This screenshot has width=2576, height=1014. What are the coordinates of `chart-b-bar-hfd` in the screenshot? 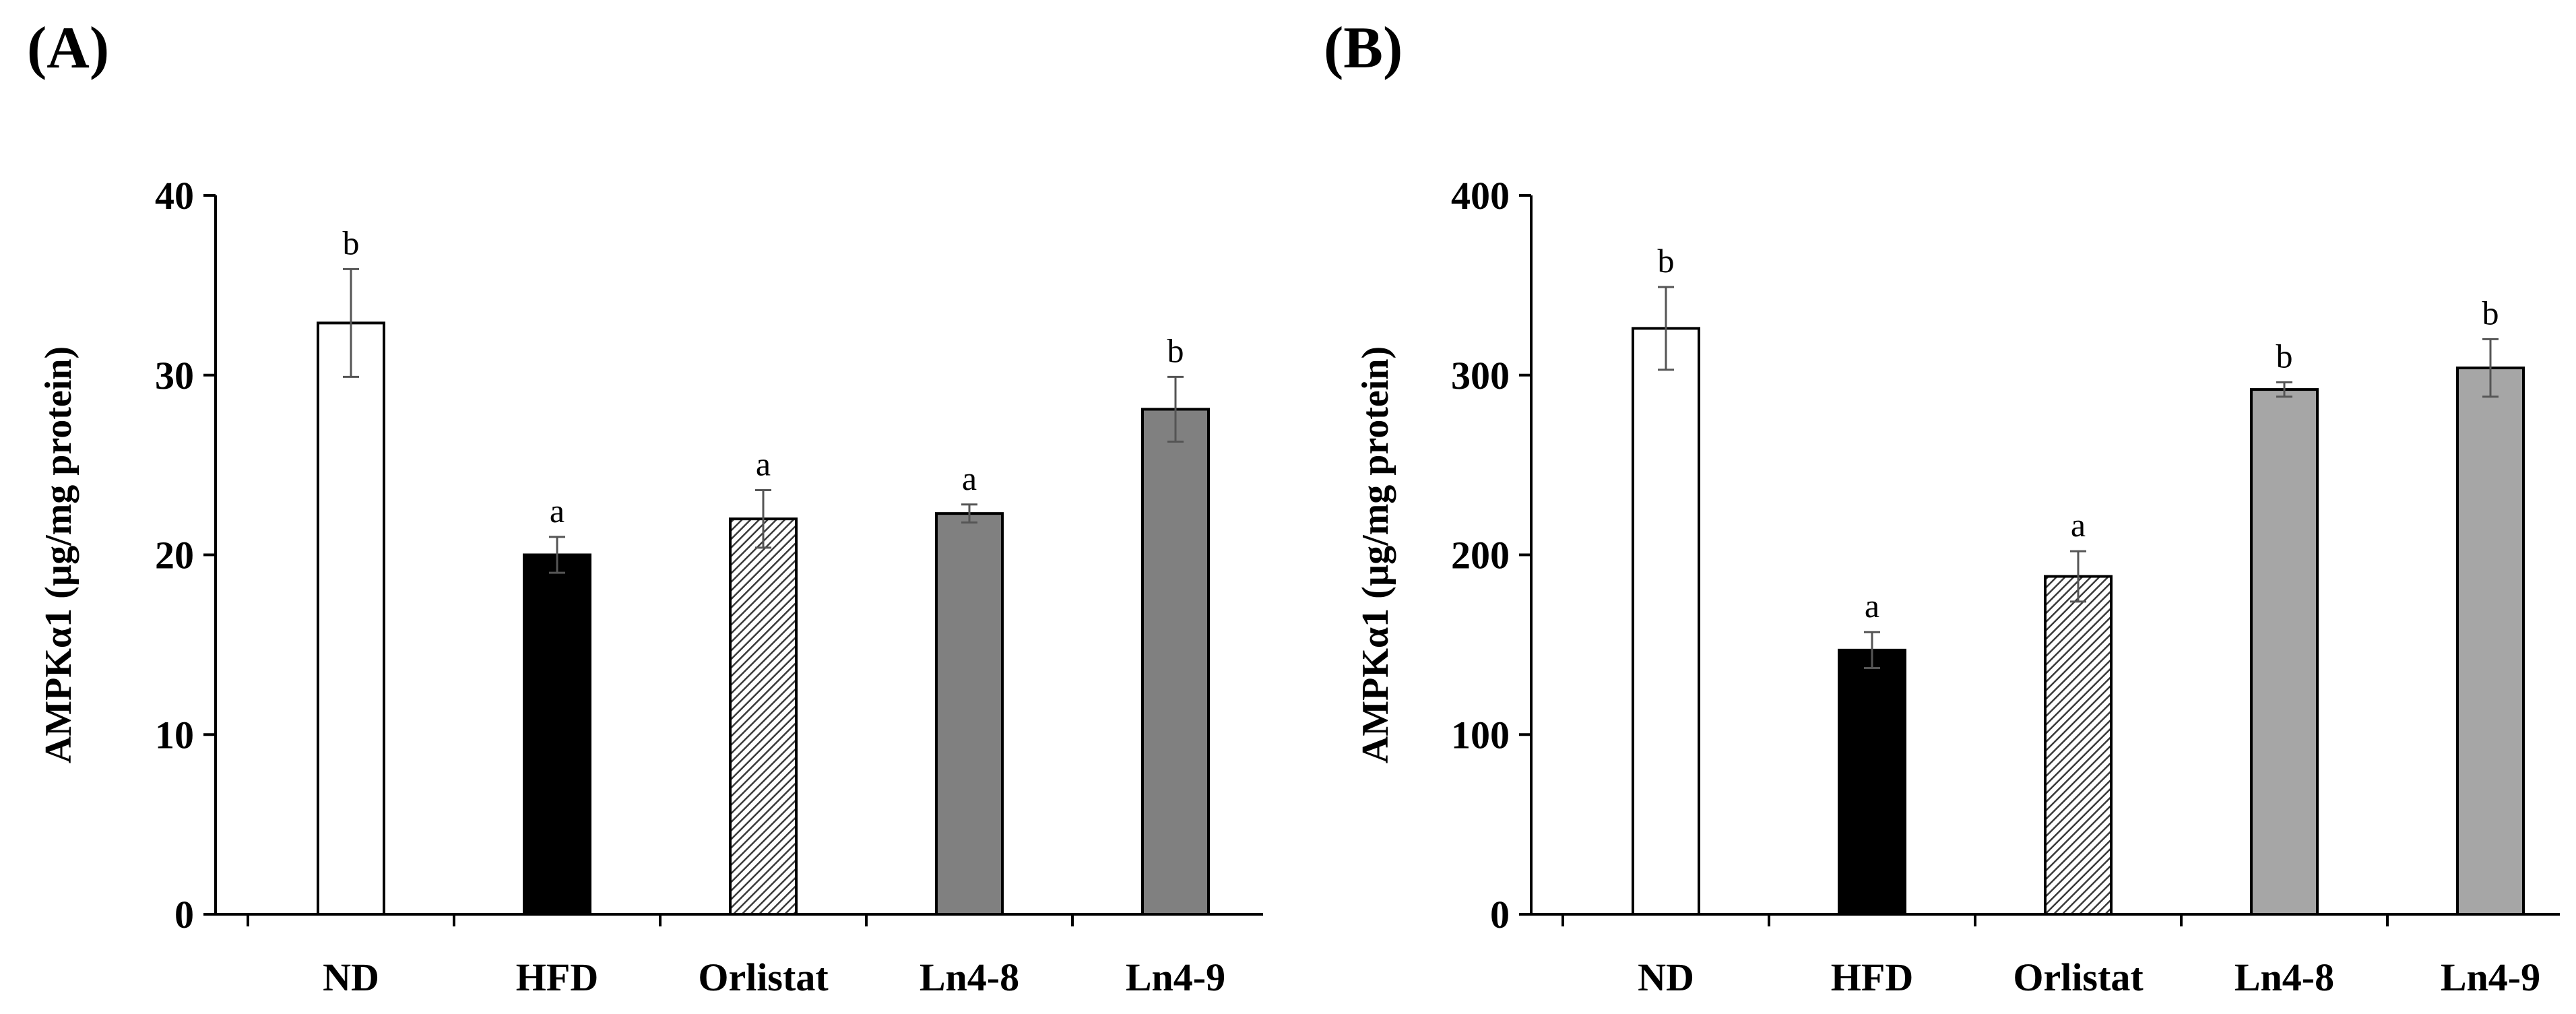 It's located at (1872, 782).